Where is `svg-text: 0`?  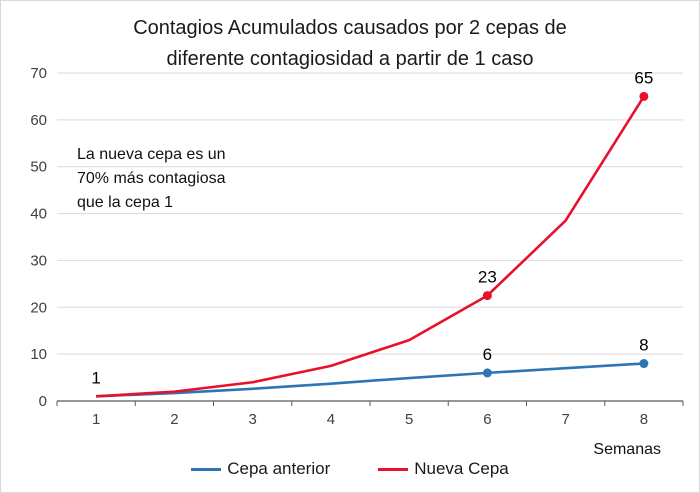 svg-text: 0 is located at coordinates (43, 401).